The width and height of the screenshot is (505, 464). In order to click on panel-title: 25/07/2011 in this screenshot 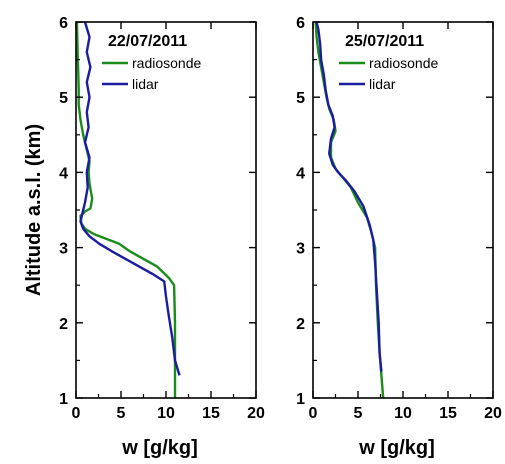, I will do `click(384, 41)`.